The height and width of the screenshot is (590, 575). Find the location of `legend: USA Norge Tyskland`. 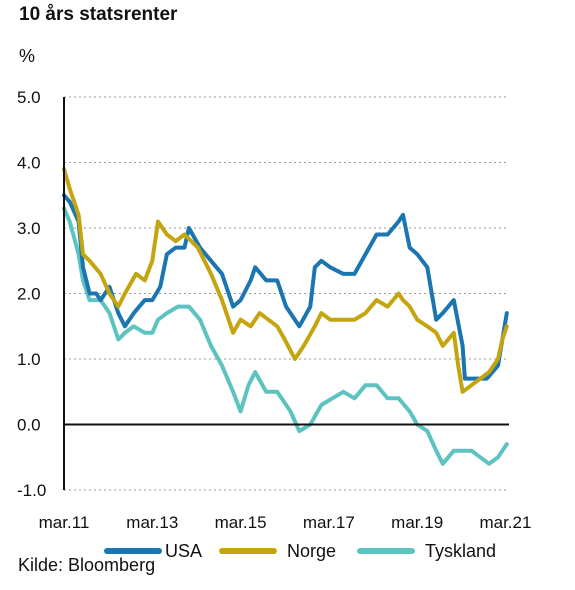

legend: USA Norge Tyskland is located at coordinates (300, 551).